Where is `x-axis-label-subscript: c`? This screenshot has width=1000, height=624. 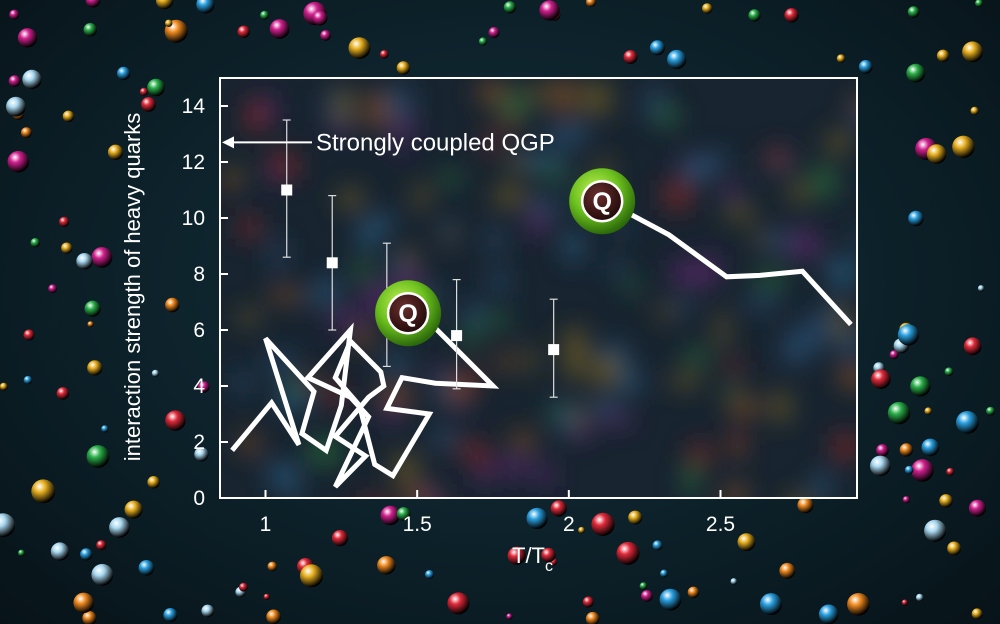 x-axis-label-subscript: c is located at coordinates (549, 566).